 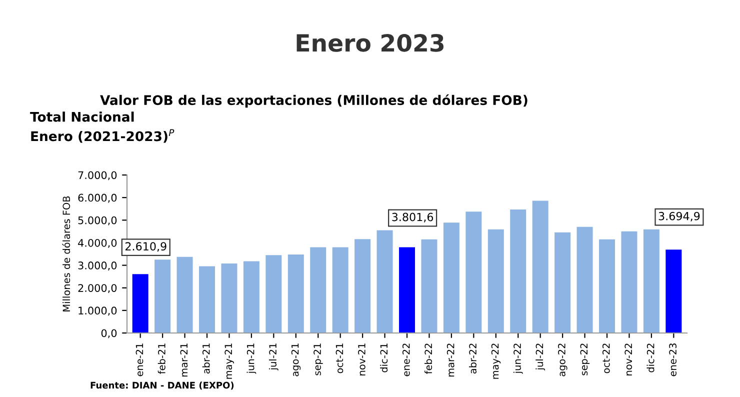 What do you see at coordinates (650, 358) in the screenshot?
I see `x-tick-label: dic-22` at bounding box center [650, 358].